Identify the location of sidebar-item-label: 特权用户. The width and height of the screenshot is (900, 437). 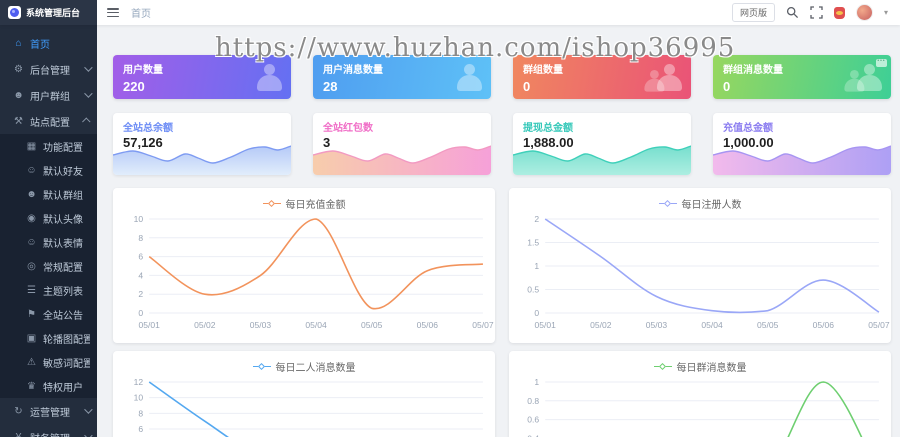
(63, 388).